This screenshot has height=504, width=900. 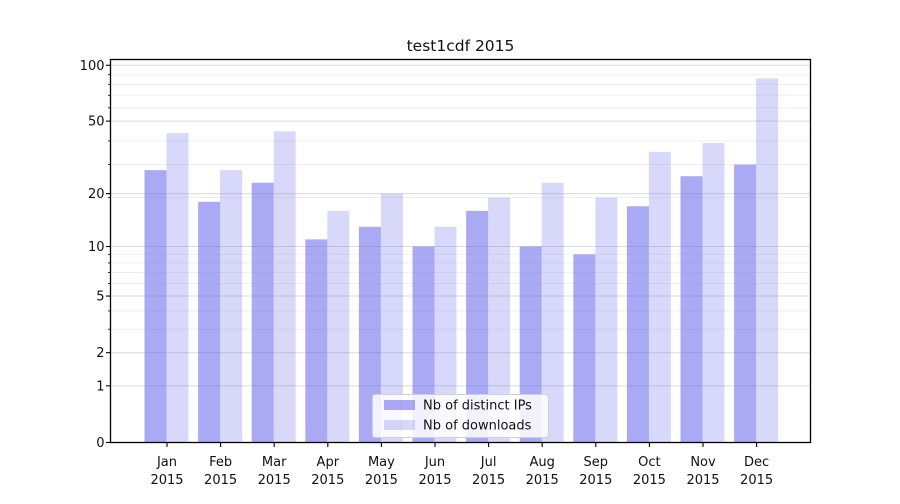 What do you see at coordinates (399, 425) in the screenshot?
I see `legend-swatch-downloads` at bounding box center [399, 425].